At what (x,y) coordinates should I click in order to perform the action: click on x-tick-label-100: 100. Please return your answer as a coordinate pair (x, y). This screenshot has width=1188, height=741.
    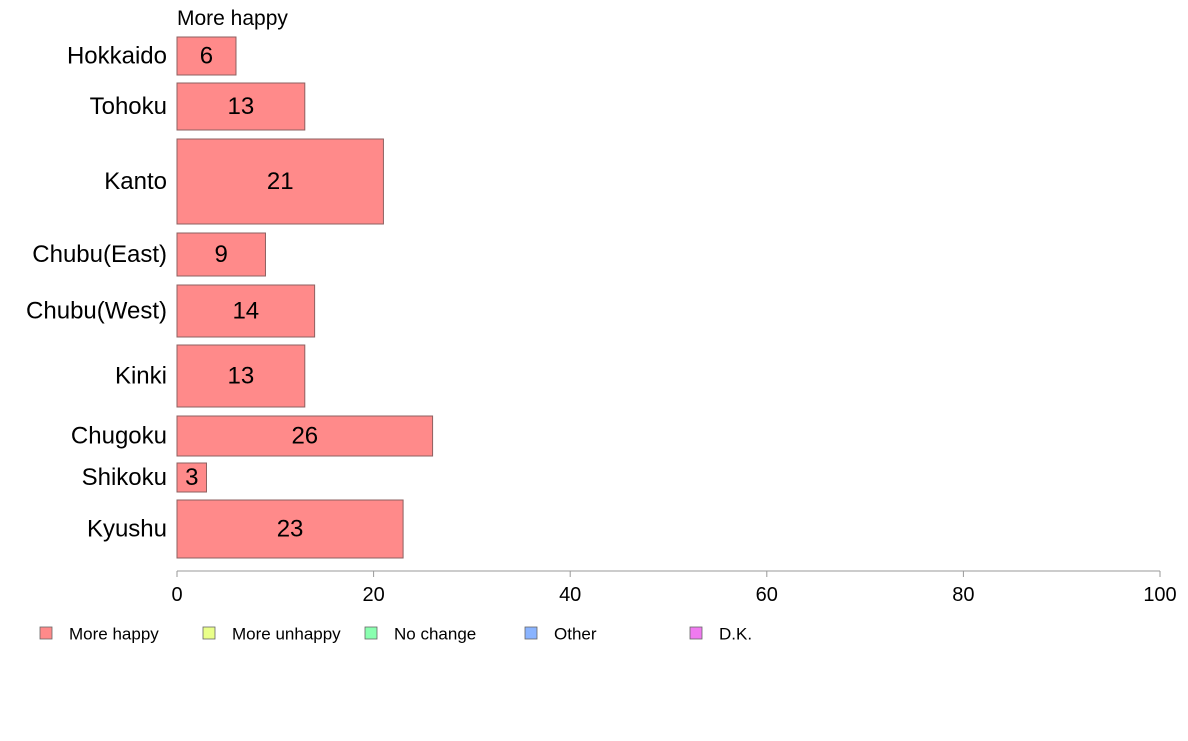
    Looking at the image, I should click on (1159, 595).